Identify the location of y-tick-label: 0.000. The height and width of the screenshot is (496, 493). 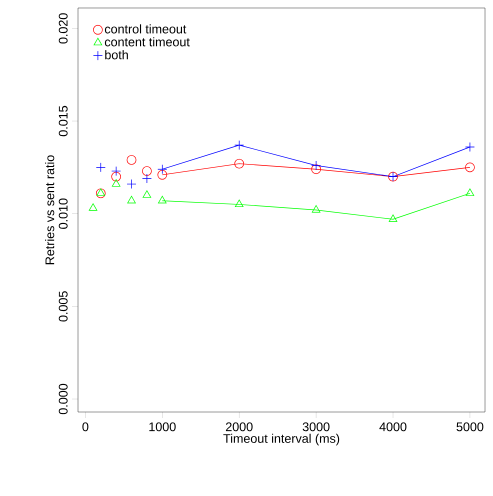
(63, 399).